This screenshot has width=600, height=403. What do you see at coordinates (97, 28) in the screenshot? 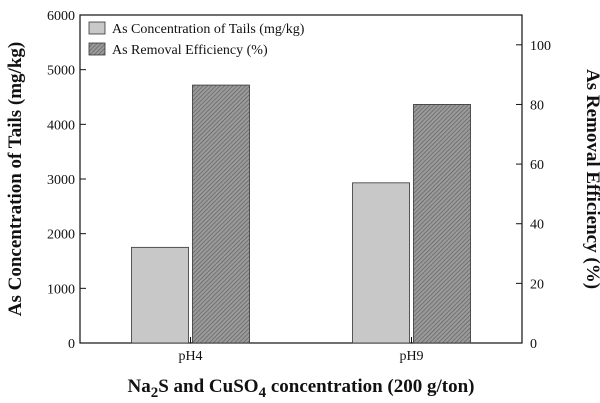
I see `legend-swatch-concentration` at bounding box center [97, 28].